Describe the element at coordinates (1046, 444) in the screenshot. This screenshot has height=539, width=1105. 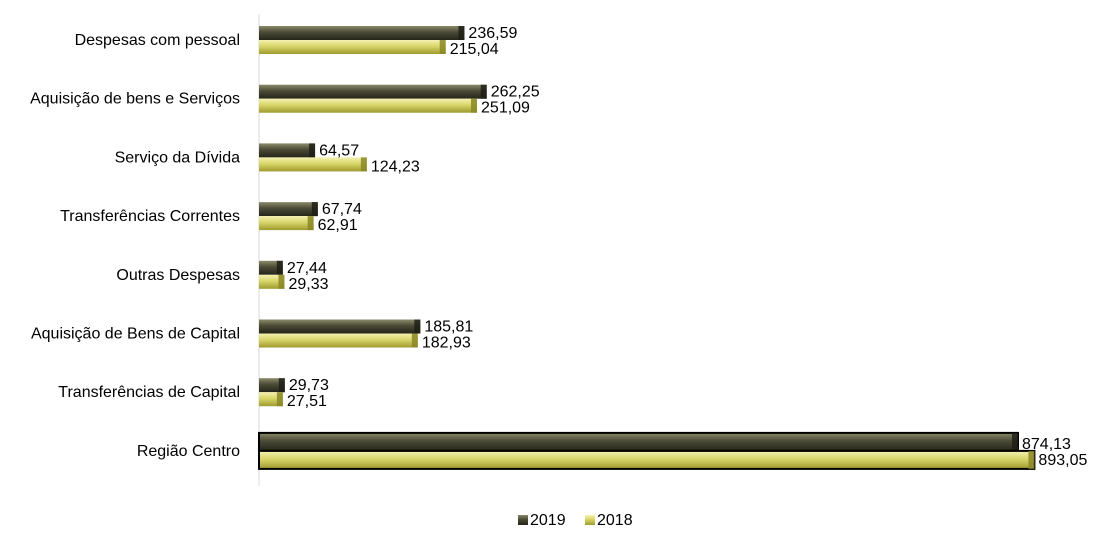
I see `data-label: 874,13` at that location.